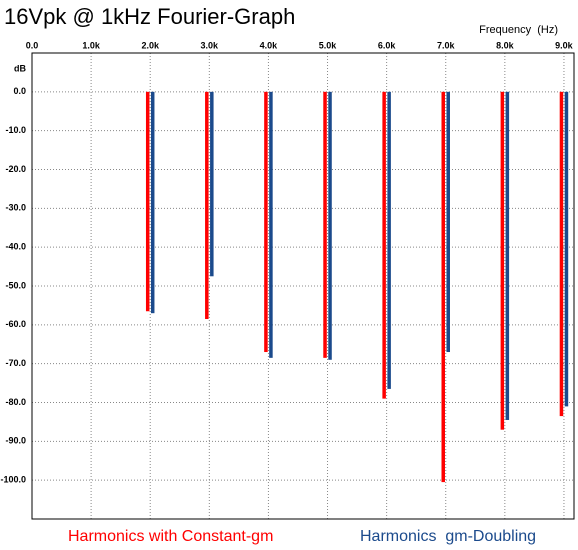 This screenshot has height=550, width=578. What do you see at coordinates (446, 45) in the screenshot?
I see `x-tick-label: 7.0k` at bounding box center [446, 45].